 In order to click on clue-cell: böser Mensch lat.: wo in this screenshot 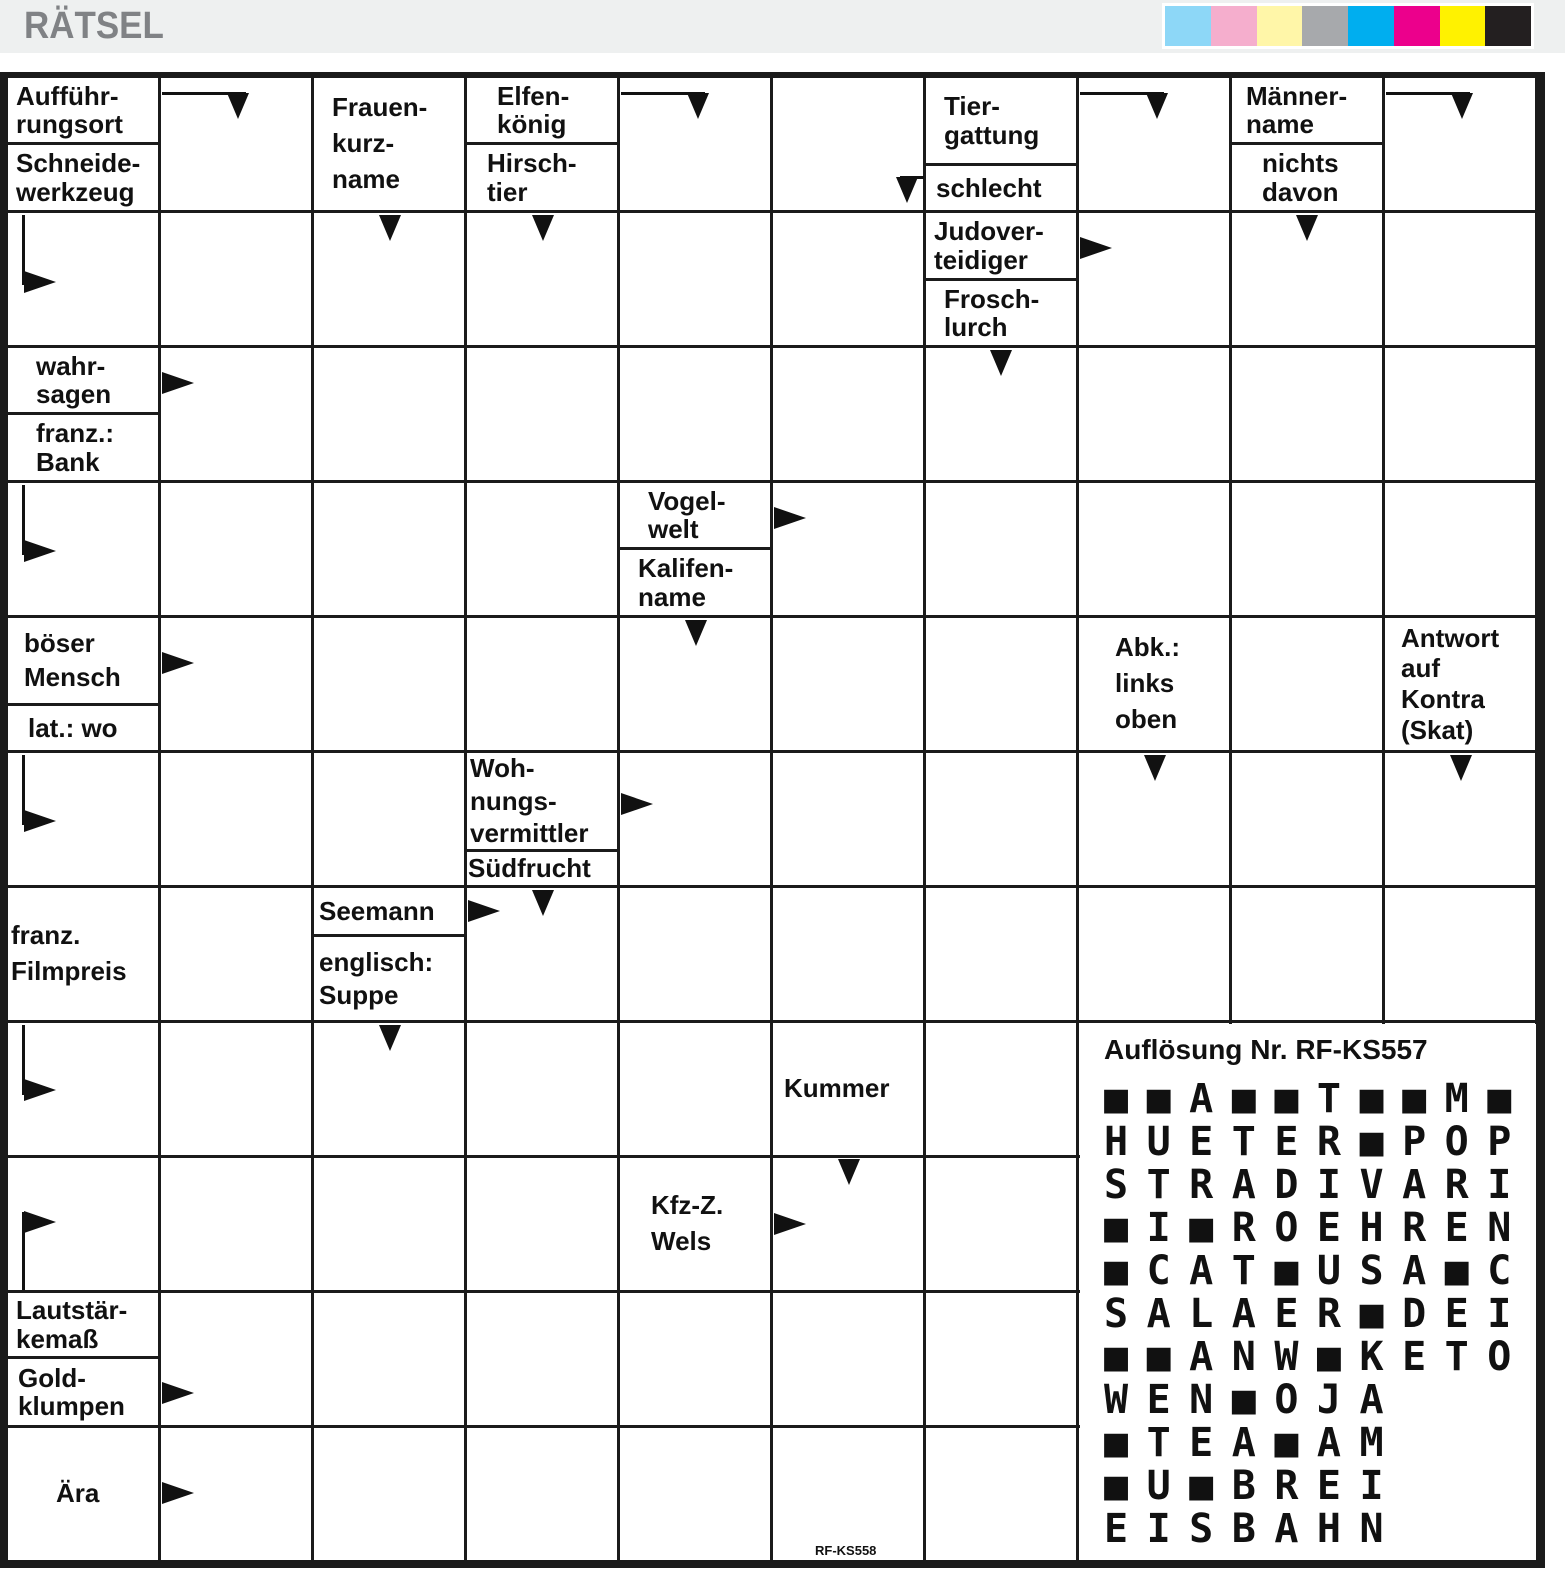, I will do `click(83, 684)`.